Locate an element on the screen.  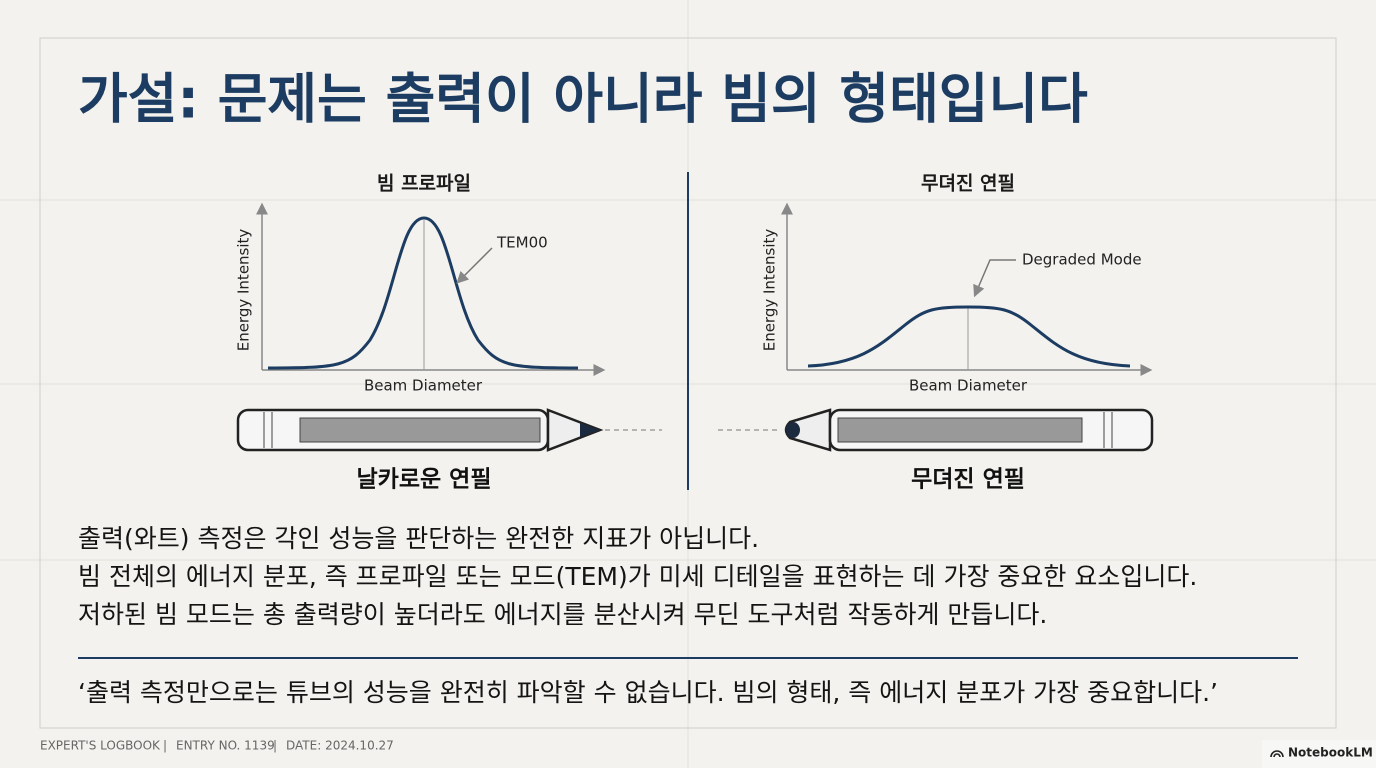
annotation: Degraded Mode is located at coordinates (1082, 260).